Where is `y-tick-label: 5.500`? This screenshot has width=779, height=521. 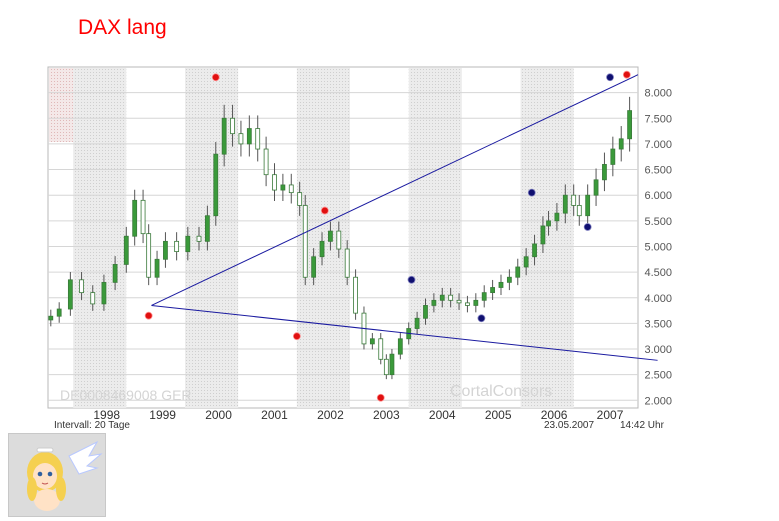
y-tick-label: 5.500 is located at coordinates (658, 222).